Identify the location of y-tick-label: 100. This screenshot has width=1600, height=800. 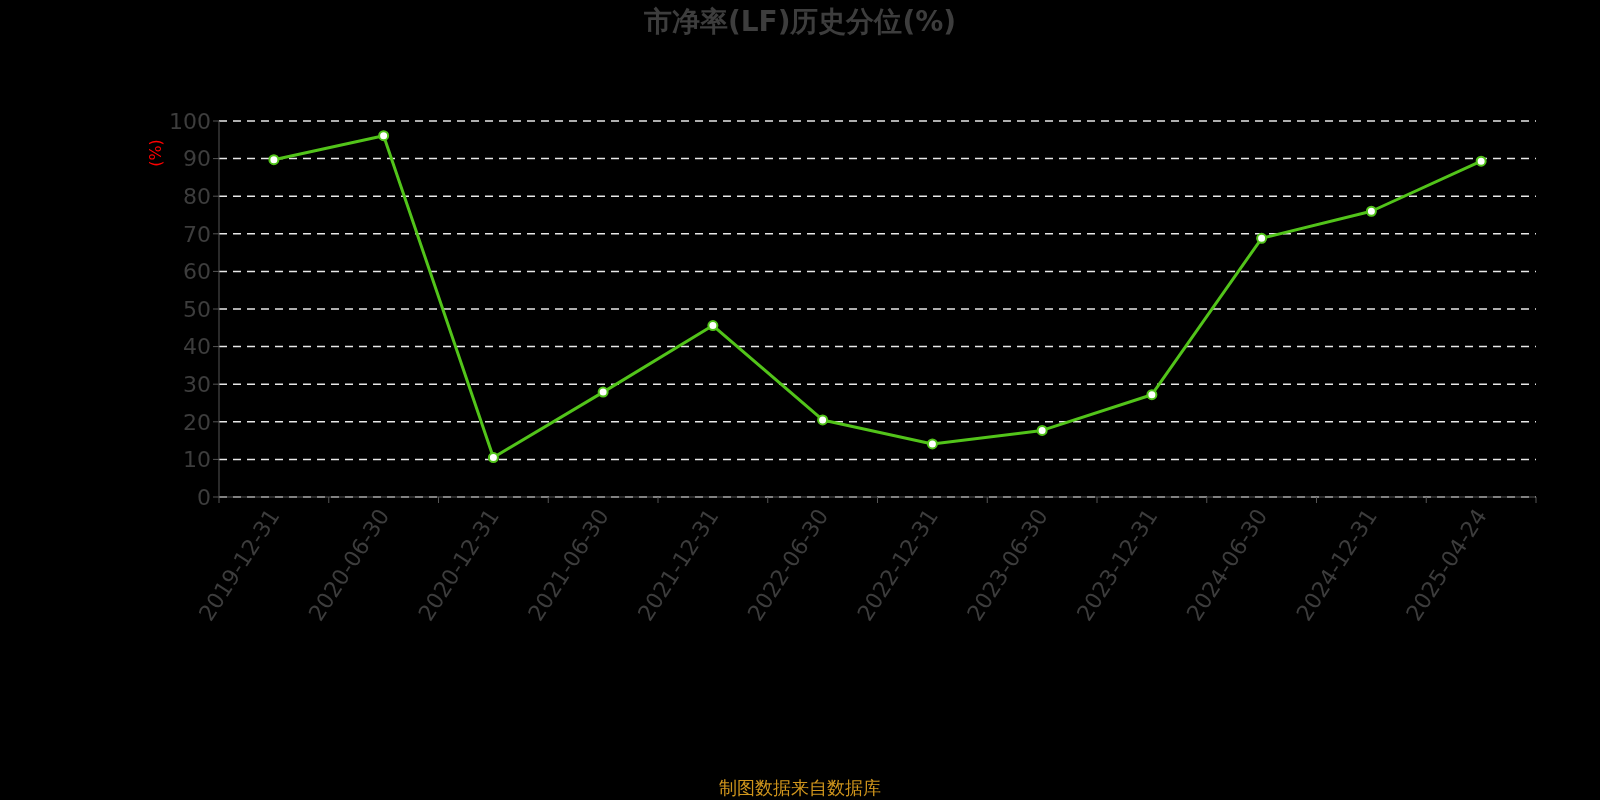
(190, 121).